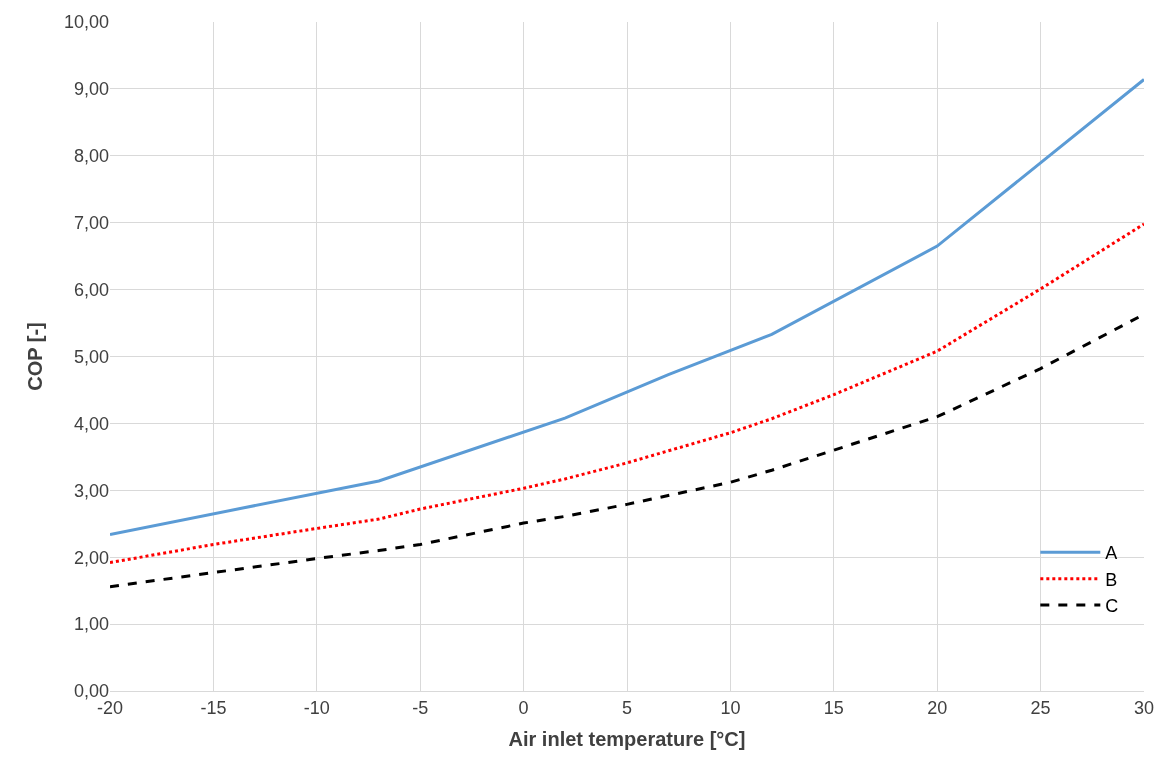 This screenshot has height=771, width=1166. What do you see at coordinates (730, 707) in the screenshot?
I see `x-tick-label: 10` at bounding box center [730, 707].